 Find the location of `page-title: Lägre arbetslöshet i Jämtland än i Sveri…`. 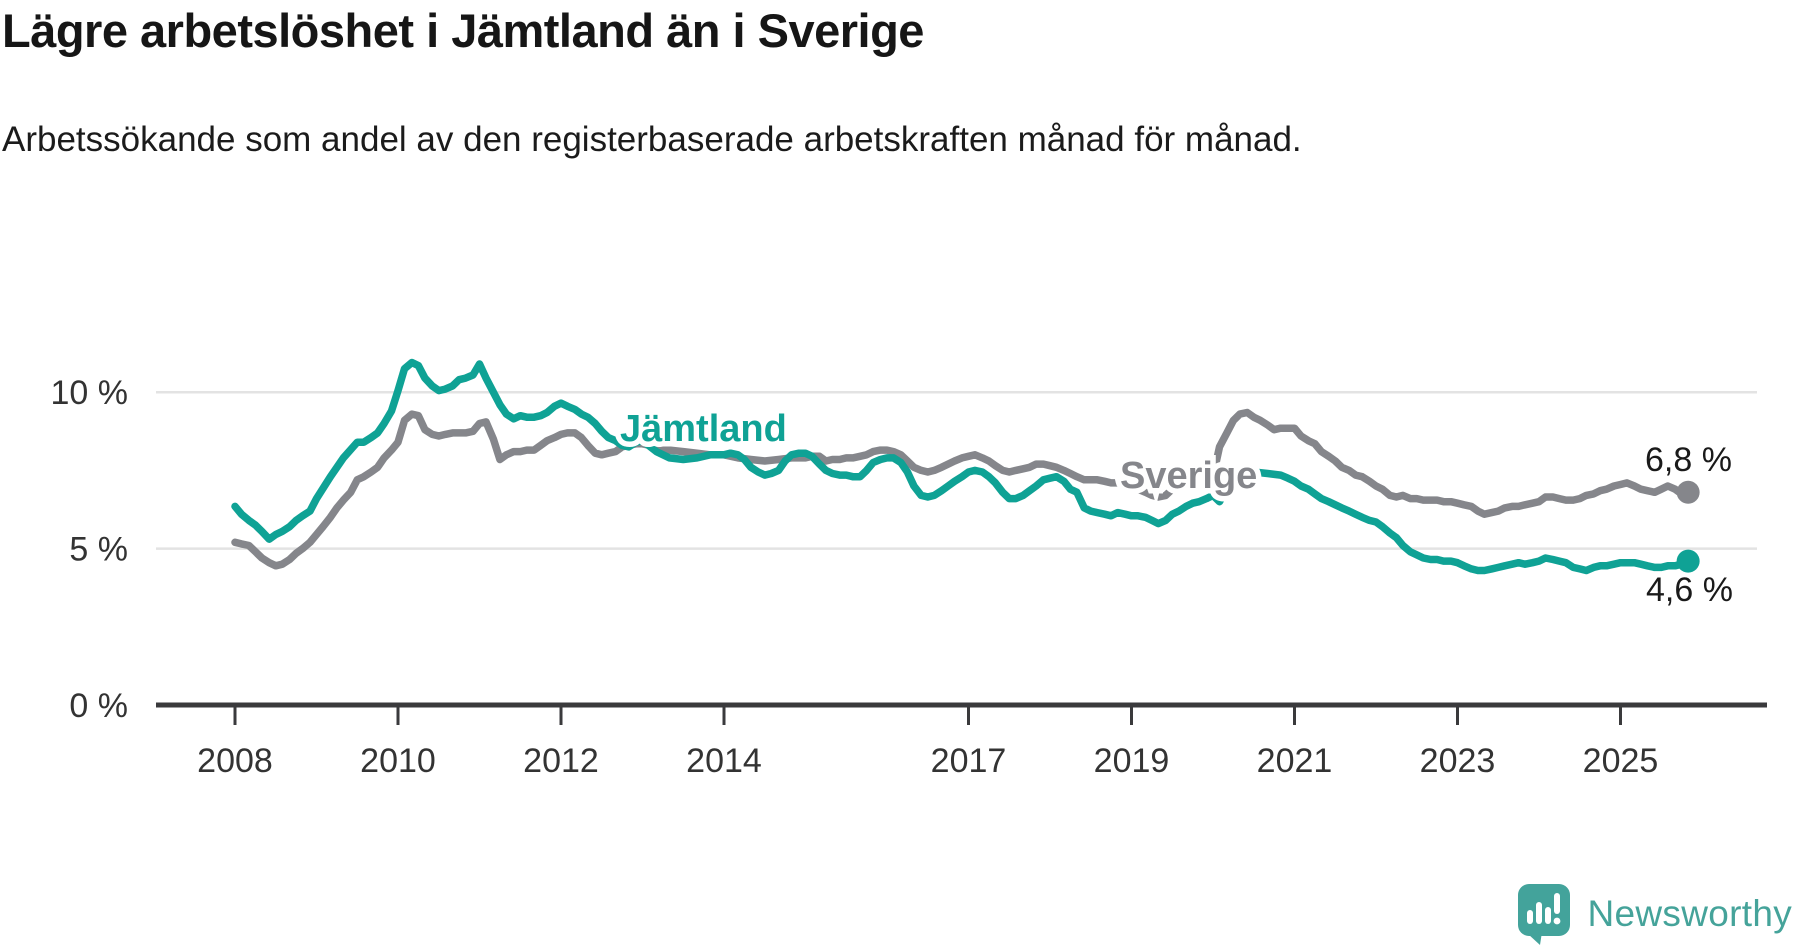

page-title: Lägre arbetslöshet i Jämtland än i Sveri… is located at coordinates (463, 30).